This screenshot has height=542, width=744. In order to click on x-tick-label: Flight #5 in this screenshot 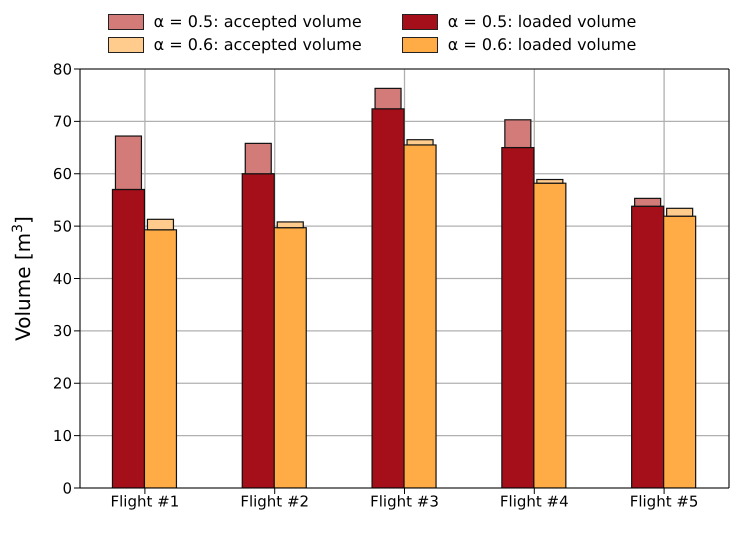, I will do `click(664, 501)`.